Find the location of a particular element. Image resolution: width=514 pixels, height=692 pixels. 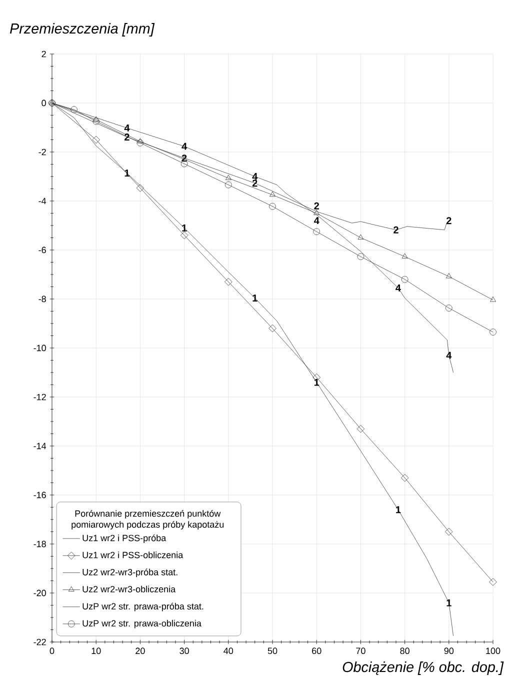

y-axis-title: Przemieszczenia [mm] is located at coordinates (82, 29).